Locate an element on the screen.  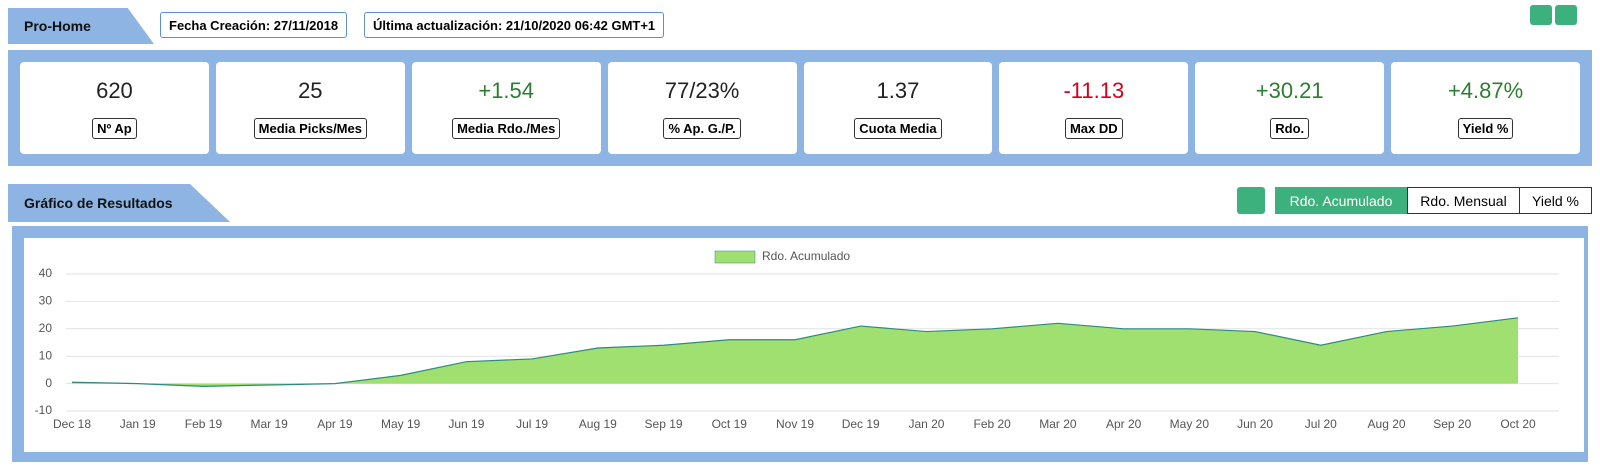
stat-card: +1.54 Media Rdo./Mes is located at coordinates (506, 108).